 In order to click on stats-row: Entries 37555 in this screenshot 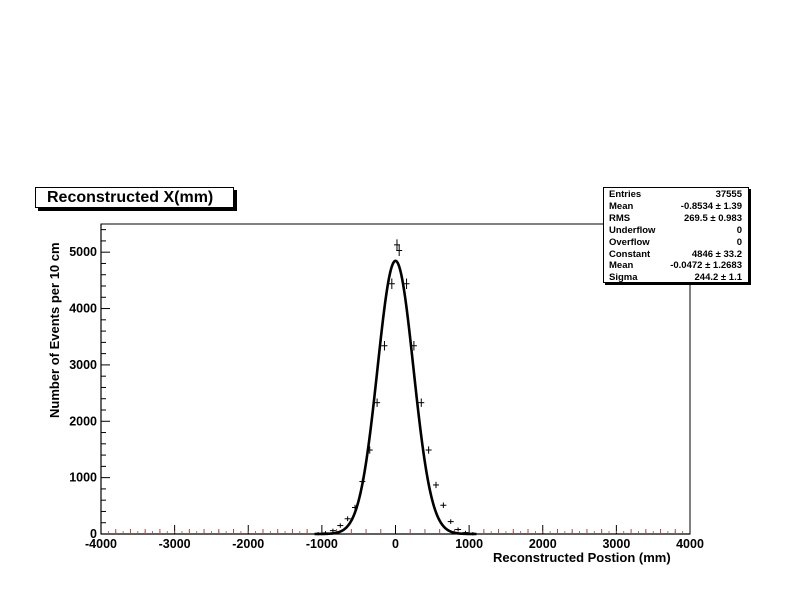, I will do `click(675, 195)`.